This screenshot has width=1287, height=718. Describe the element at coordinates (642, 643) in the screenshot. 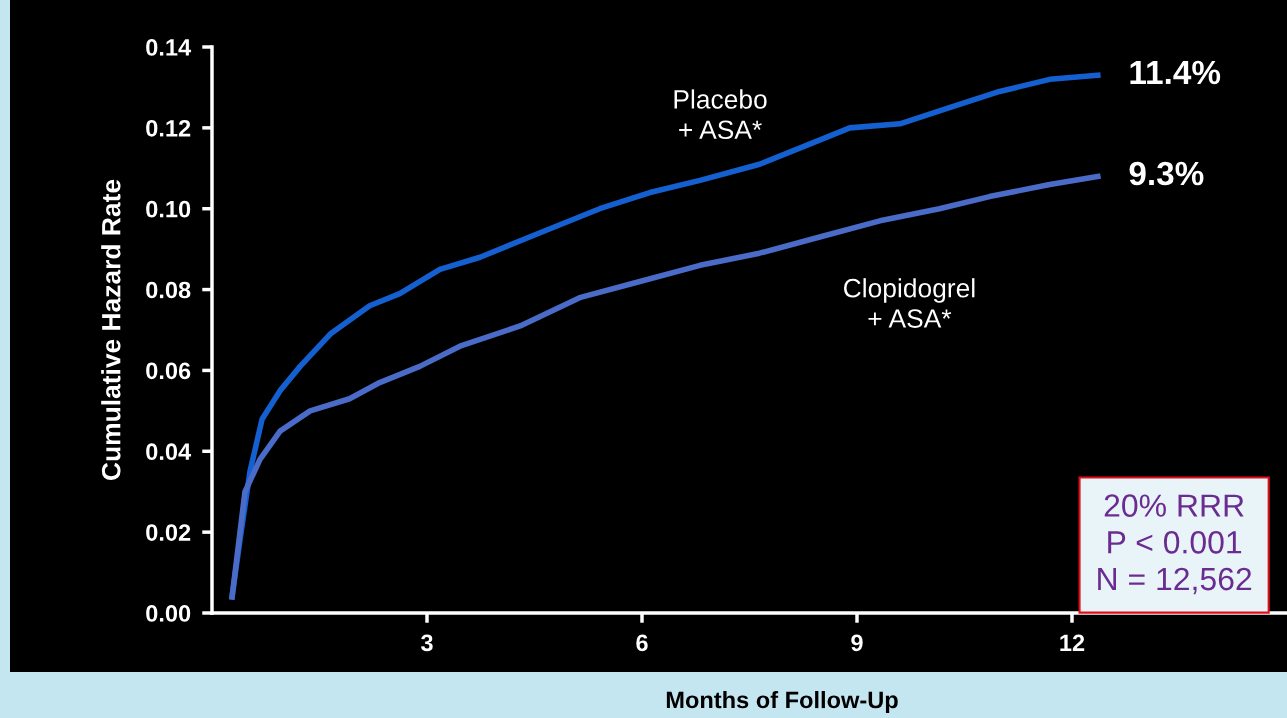

I see `x-tick-label: 6` at that location.